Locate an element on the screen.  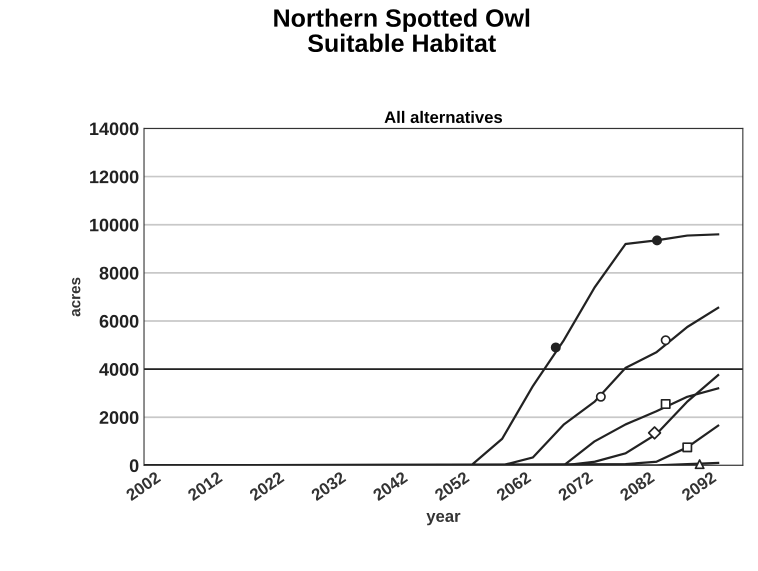
y-tick-label: 2000 is located at coordinates (119, 417).